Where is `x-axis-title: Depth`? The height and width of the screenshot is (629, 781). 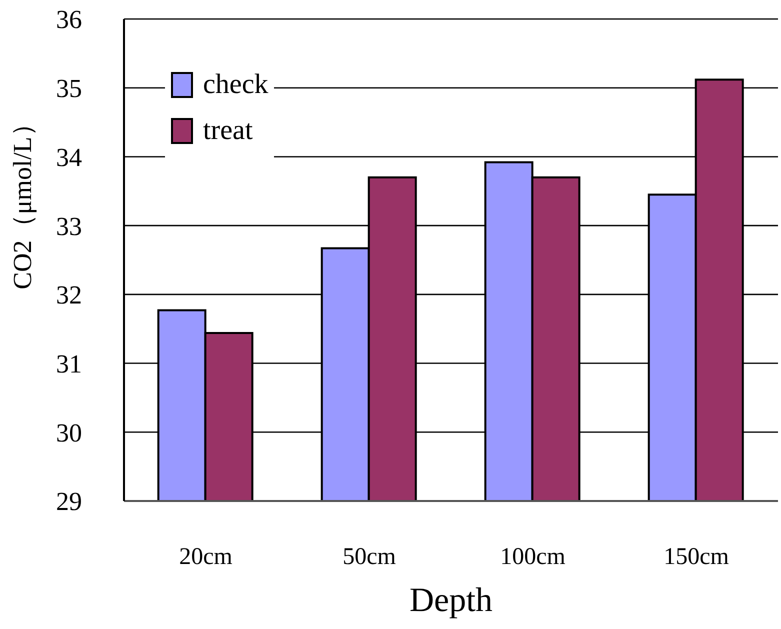 x-axis-title: Depth is located at coordinates (451, 600).